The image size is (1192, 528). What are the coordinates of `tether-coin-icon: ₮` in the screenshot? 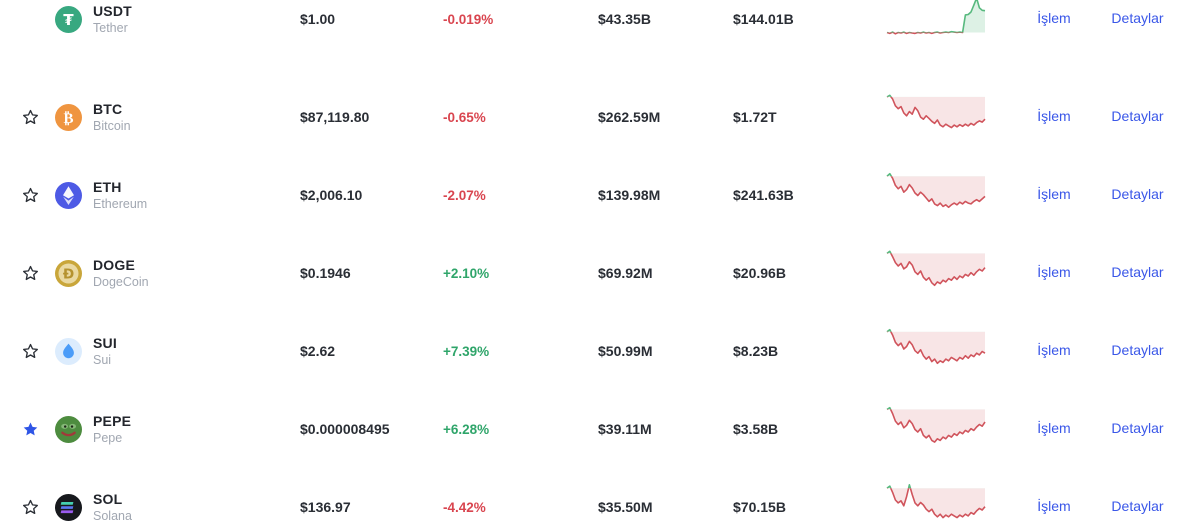 It's located at (68, 19).